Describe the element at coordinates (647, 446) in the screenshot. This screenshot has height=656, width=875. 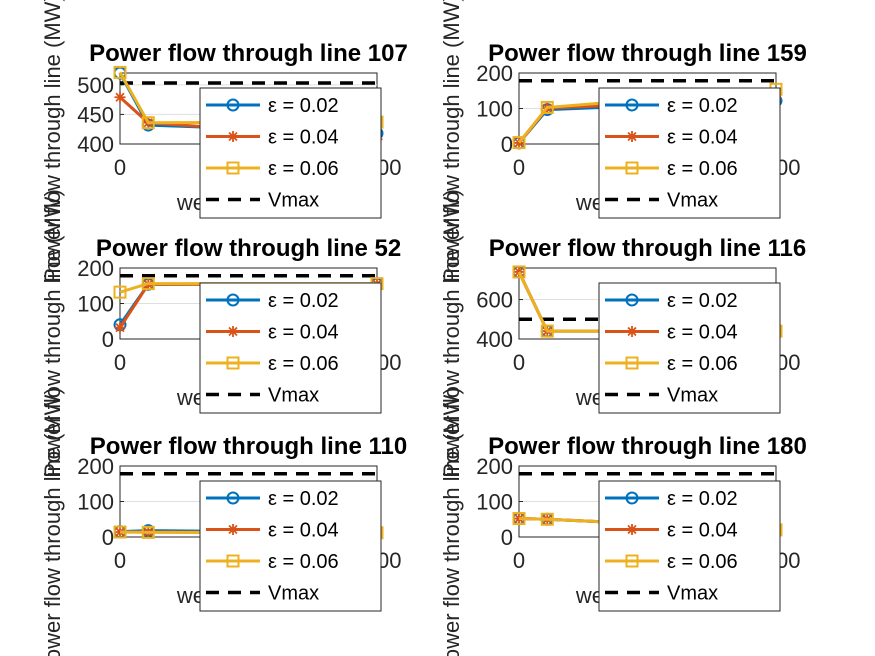
I see `chart-title: Power flow through line 180` at that location.